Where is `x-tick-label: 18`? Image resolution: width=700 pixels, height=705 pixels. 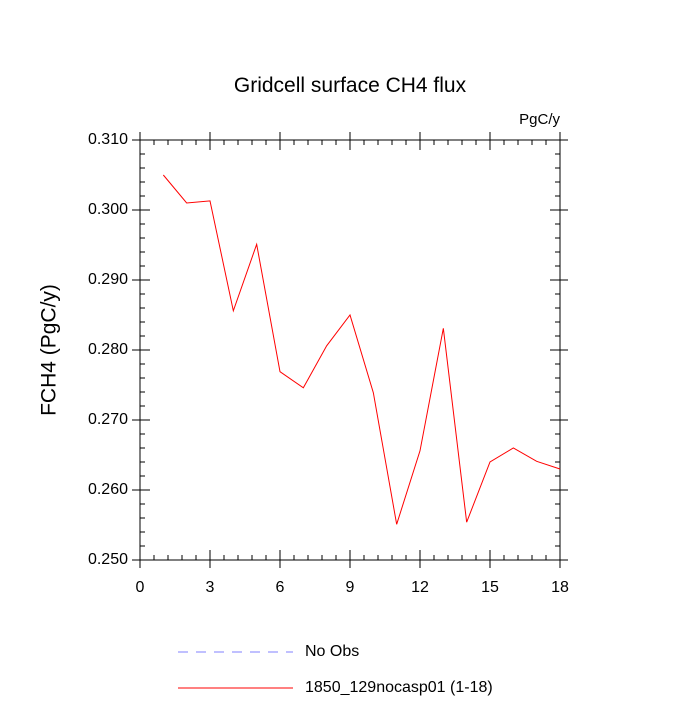 x-tick-label: 18 is located at coordinates (560, 587).